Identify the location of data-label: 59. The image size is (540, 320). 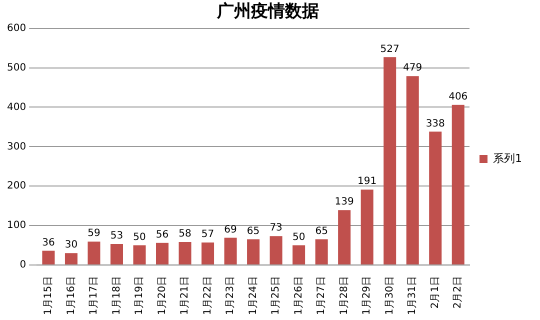
(94, 234).